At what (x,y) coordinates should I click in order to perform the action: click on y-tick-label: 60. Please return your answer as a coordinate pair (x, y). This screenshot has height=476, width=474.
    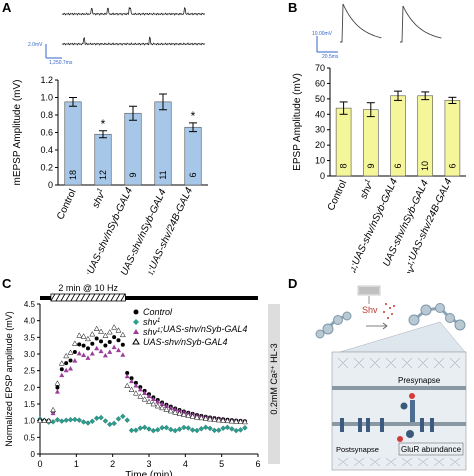
    Looking at the image, I should click on (320, 83).